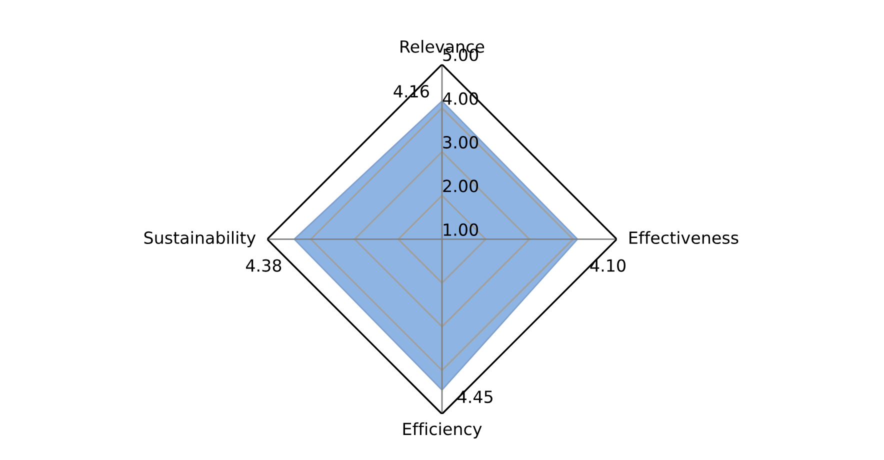  I want to click on data-label: 4.10, so click(608, 265).